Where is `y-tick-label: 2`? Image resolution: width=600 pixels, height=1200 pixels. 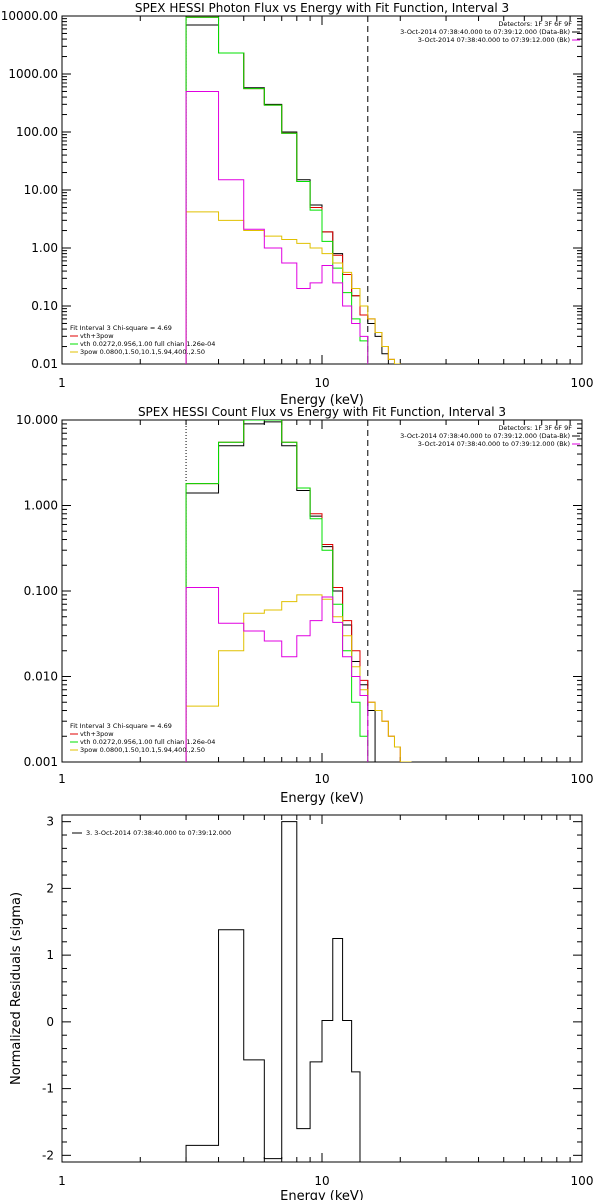
y-tick-label: 2 is located at coordinates (50, 888).